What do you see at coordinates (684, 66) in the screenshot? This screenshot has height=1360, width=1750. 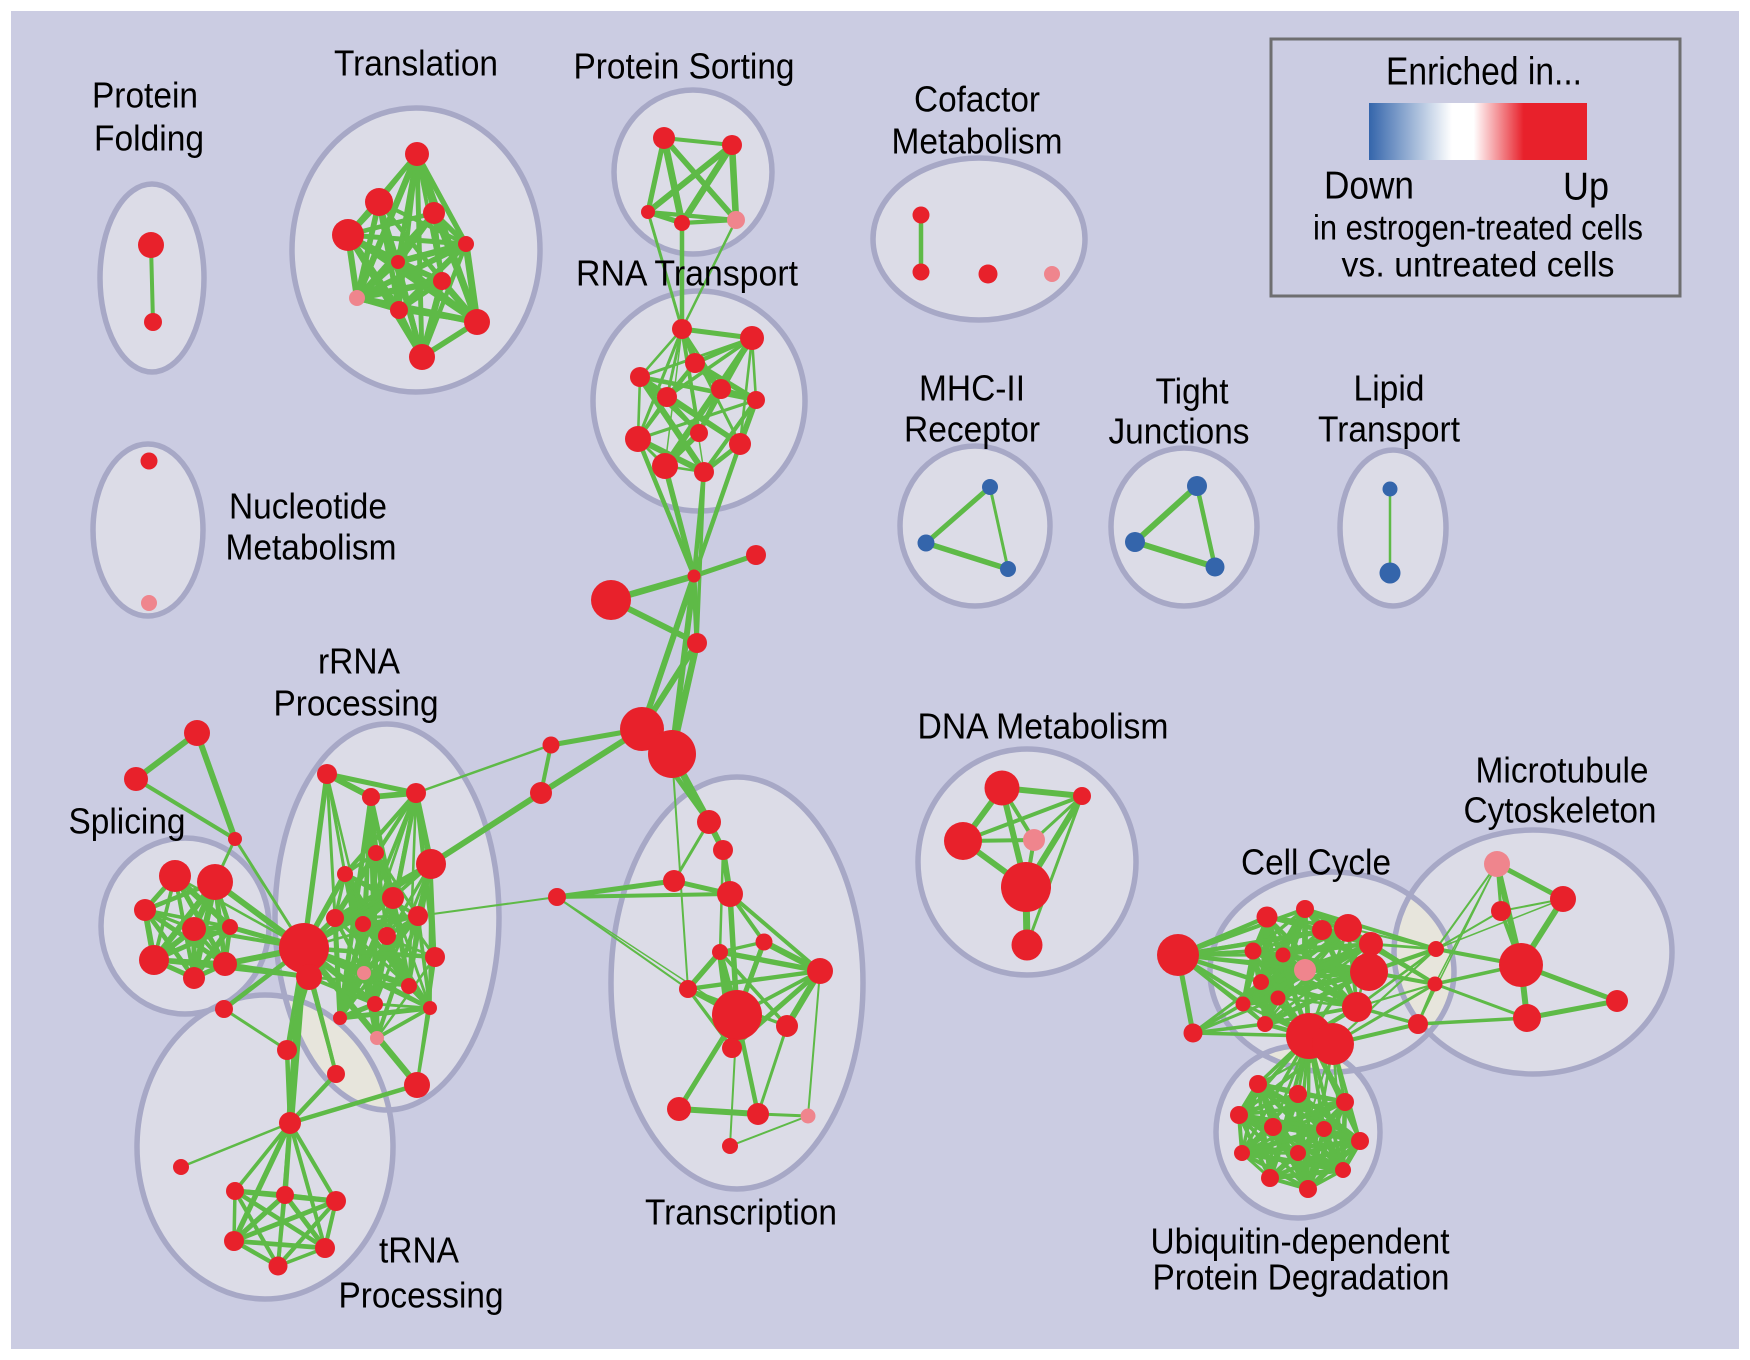 I see `svg-text: Protein Sorting` at bounding box center [684, 66].